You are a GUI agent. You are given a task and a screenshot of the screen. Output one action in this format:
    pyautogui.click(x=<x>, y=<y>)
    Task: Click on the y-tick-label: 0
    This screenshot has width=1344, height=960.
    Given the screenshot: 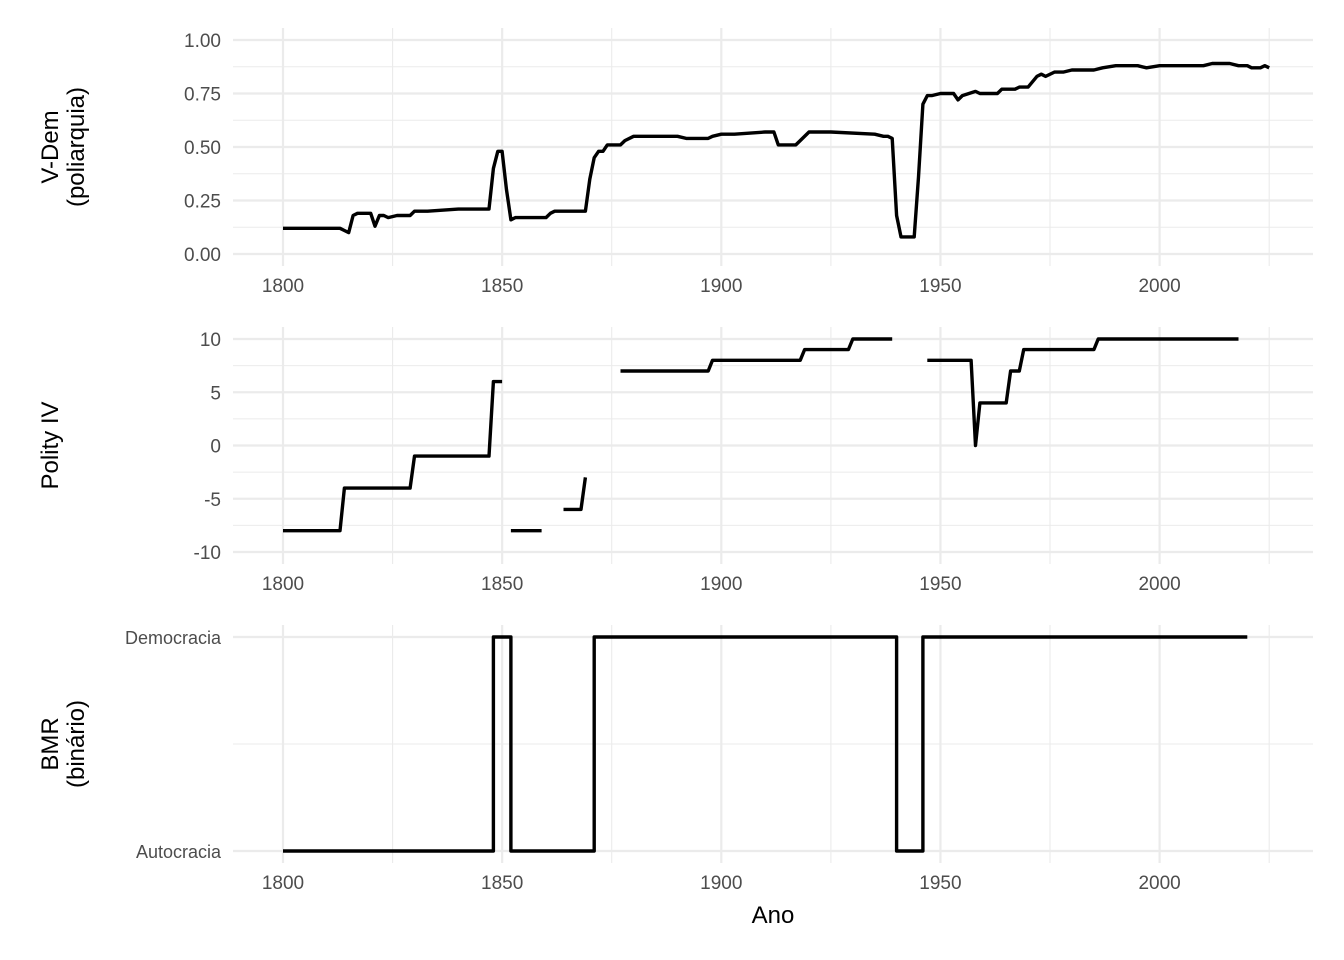 What is the action you would take?
    pyautogui.click(x=215, y=447)
    